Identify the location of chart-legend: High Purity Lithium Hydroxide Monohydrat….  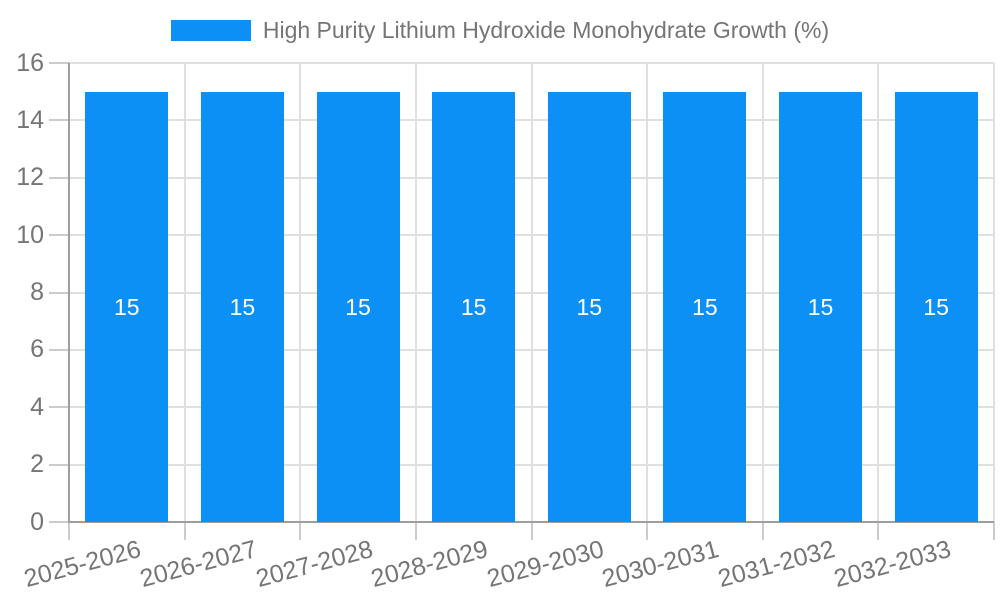
(500, 30).